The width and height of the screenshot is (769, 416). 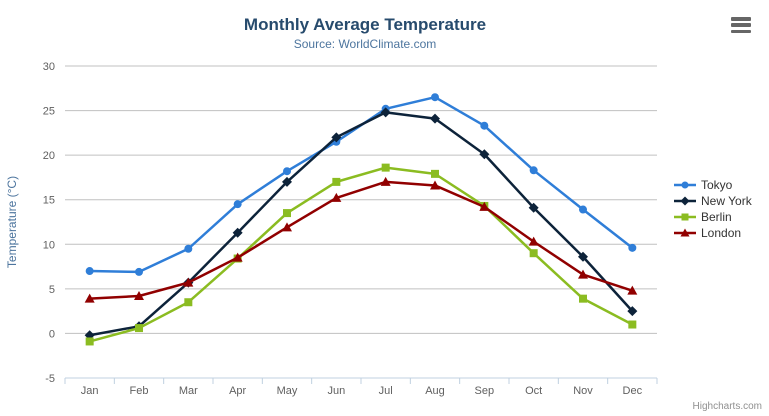 I want to click on data-point-berlin-jun, so click(x=336, y=181).